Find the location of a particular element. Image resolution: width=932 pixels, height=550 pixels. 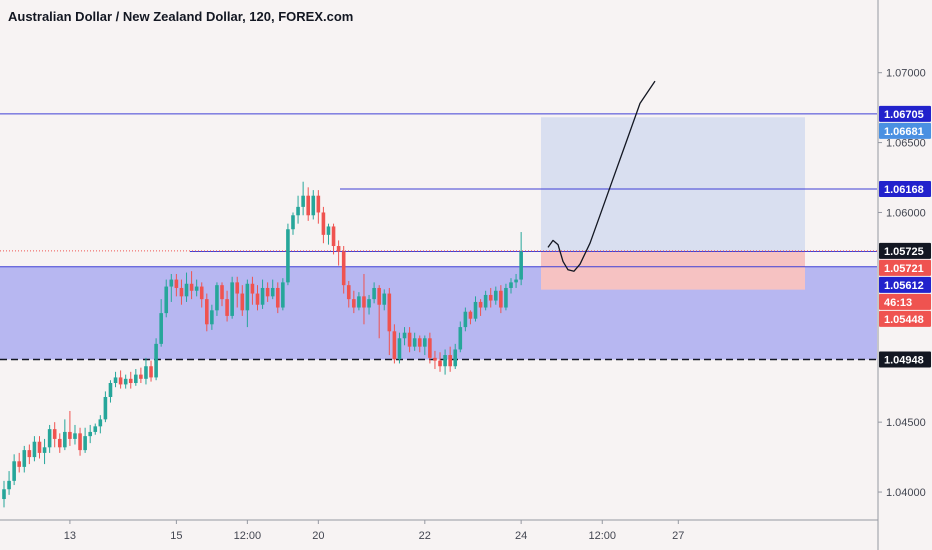

tag-countdown: 46:13 is located at coordinates (905, 301).